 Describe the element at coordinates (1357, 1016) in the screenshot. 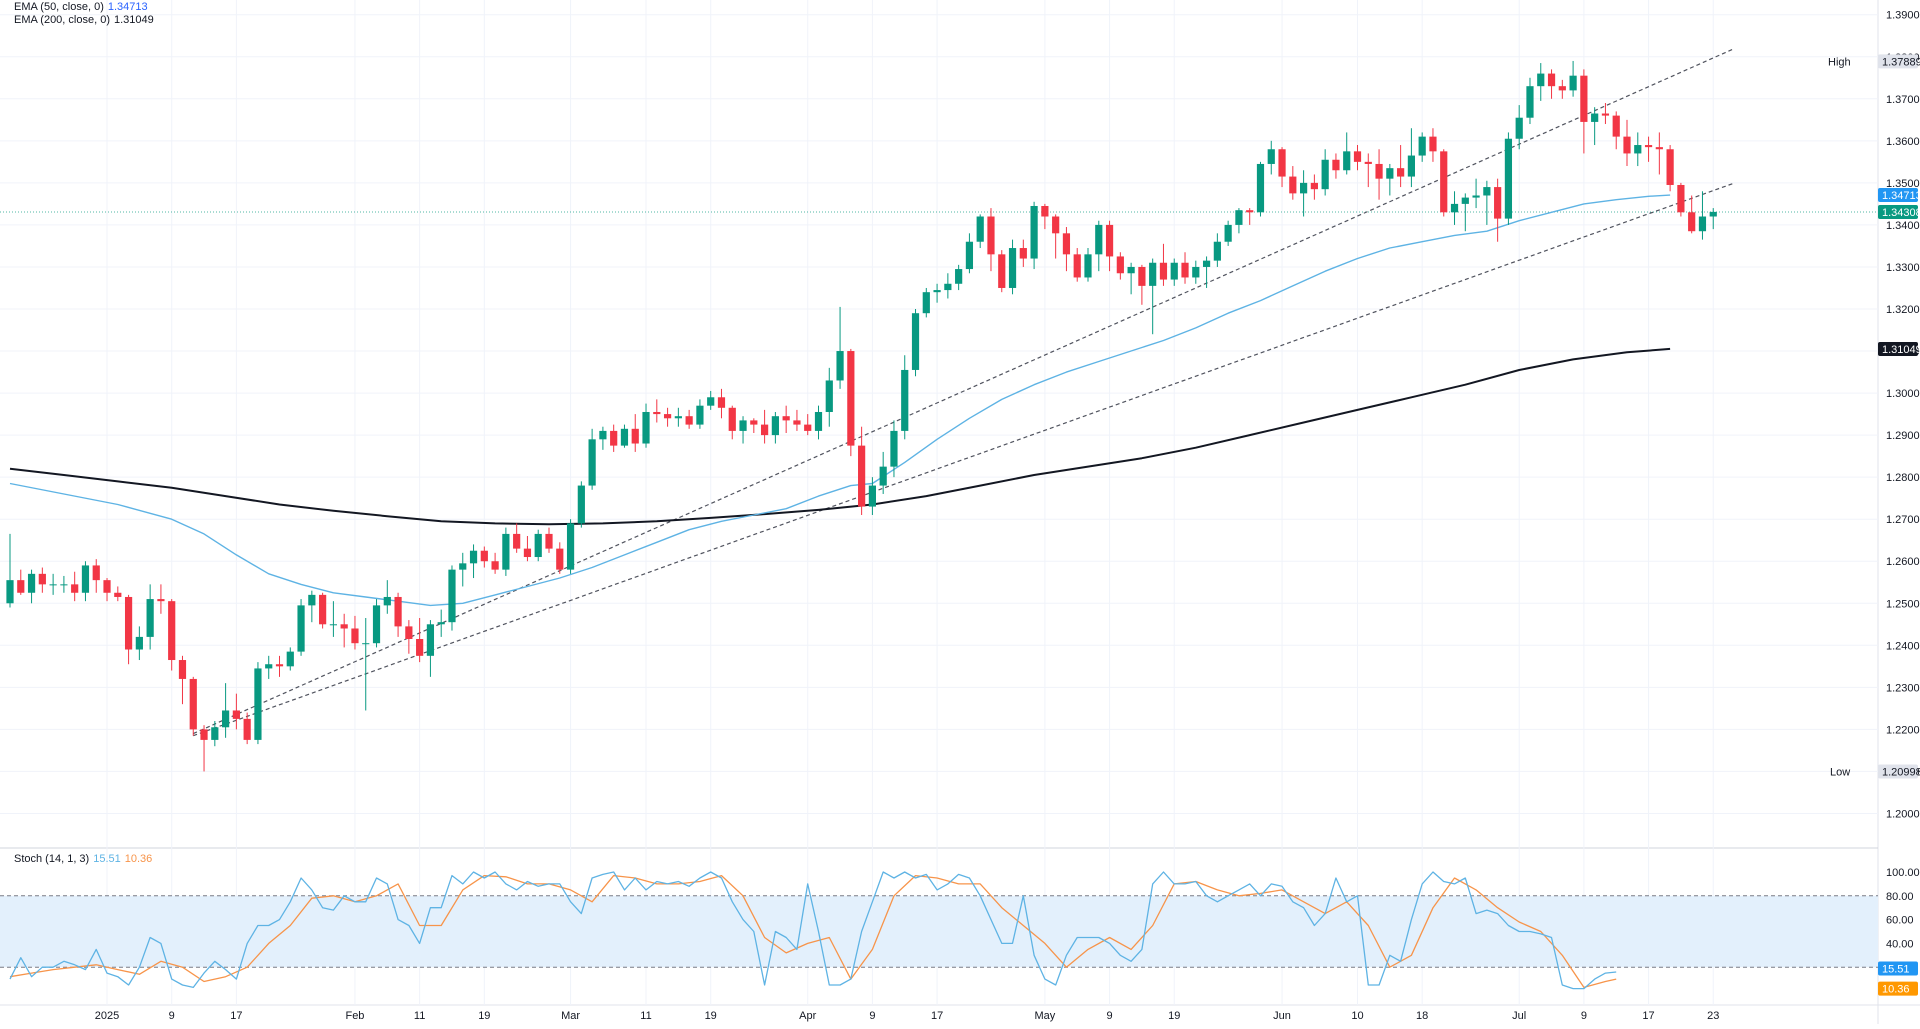

I see `time-tick-label: 10` at that location.